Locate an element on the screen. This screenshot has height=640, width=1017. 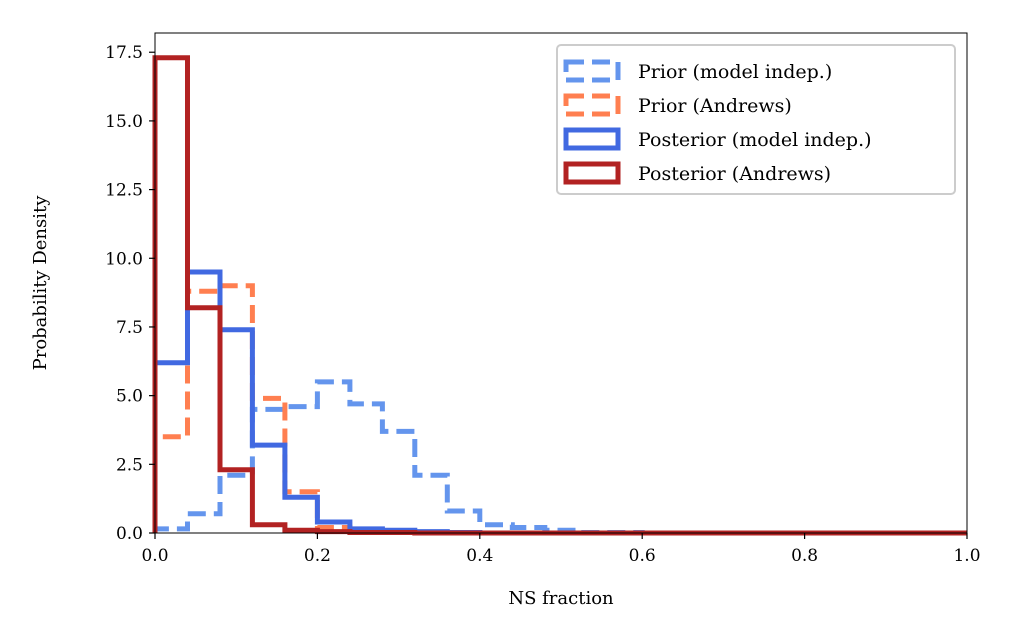
legend-label: Posterior (Andrews) is located at coordinates (734, 174).